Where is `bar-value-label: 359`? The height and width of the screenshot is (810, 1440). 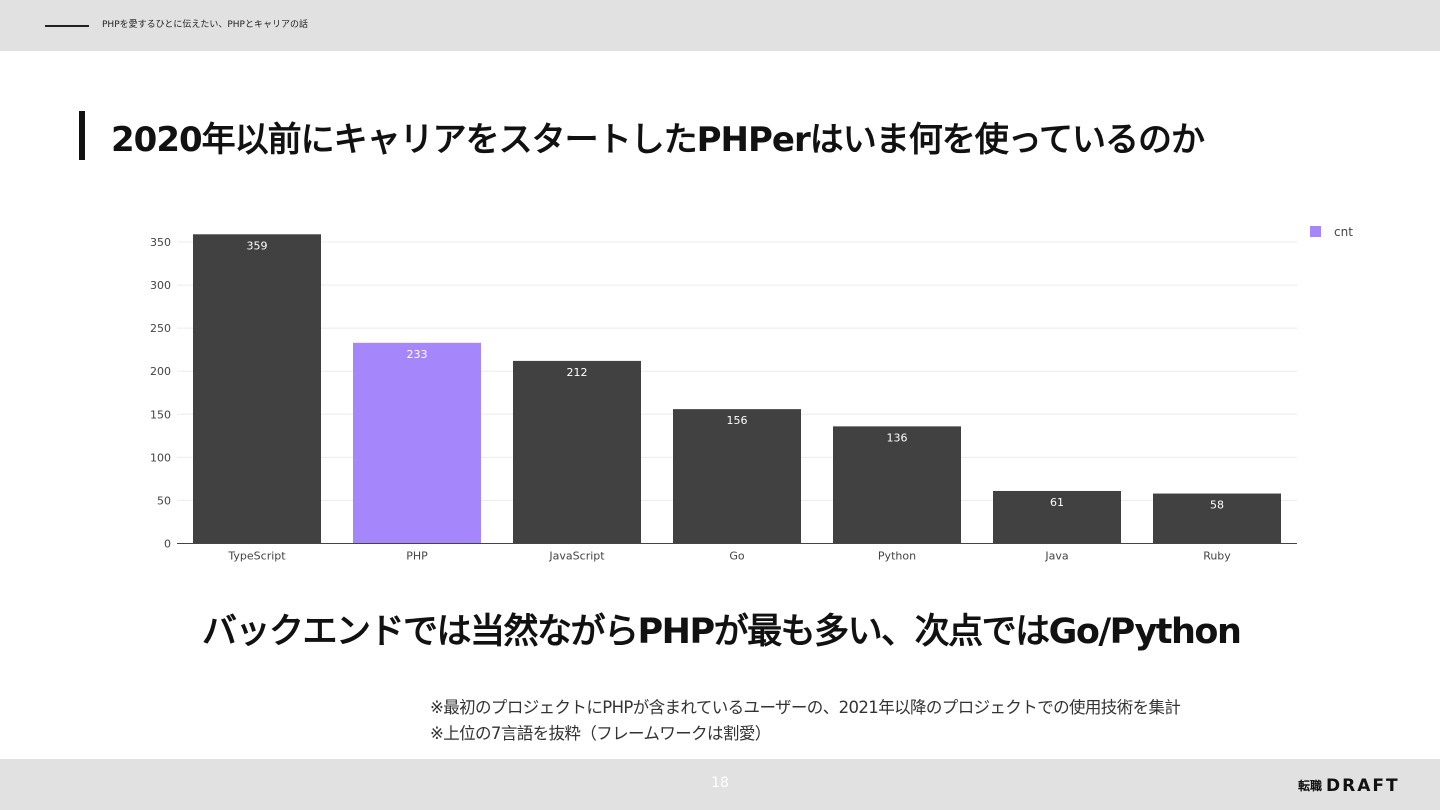
bar-value-label: 359 is located at coordinates (257, 245).